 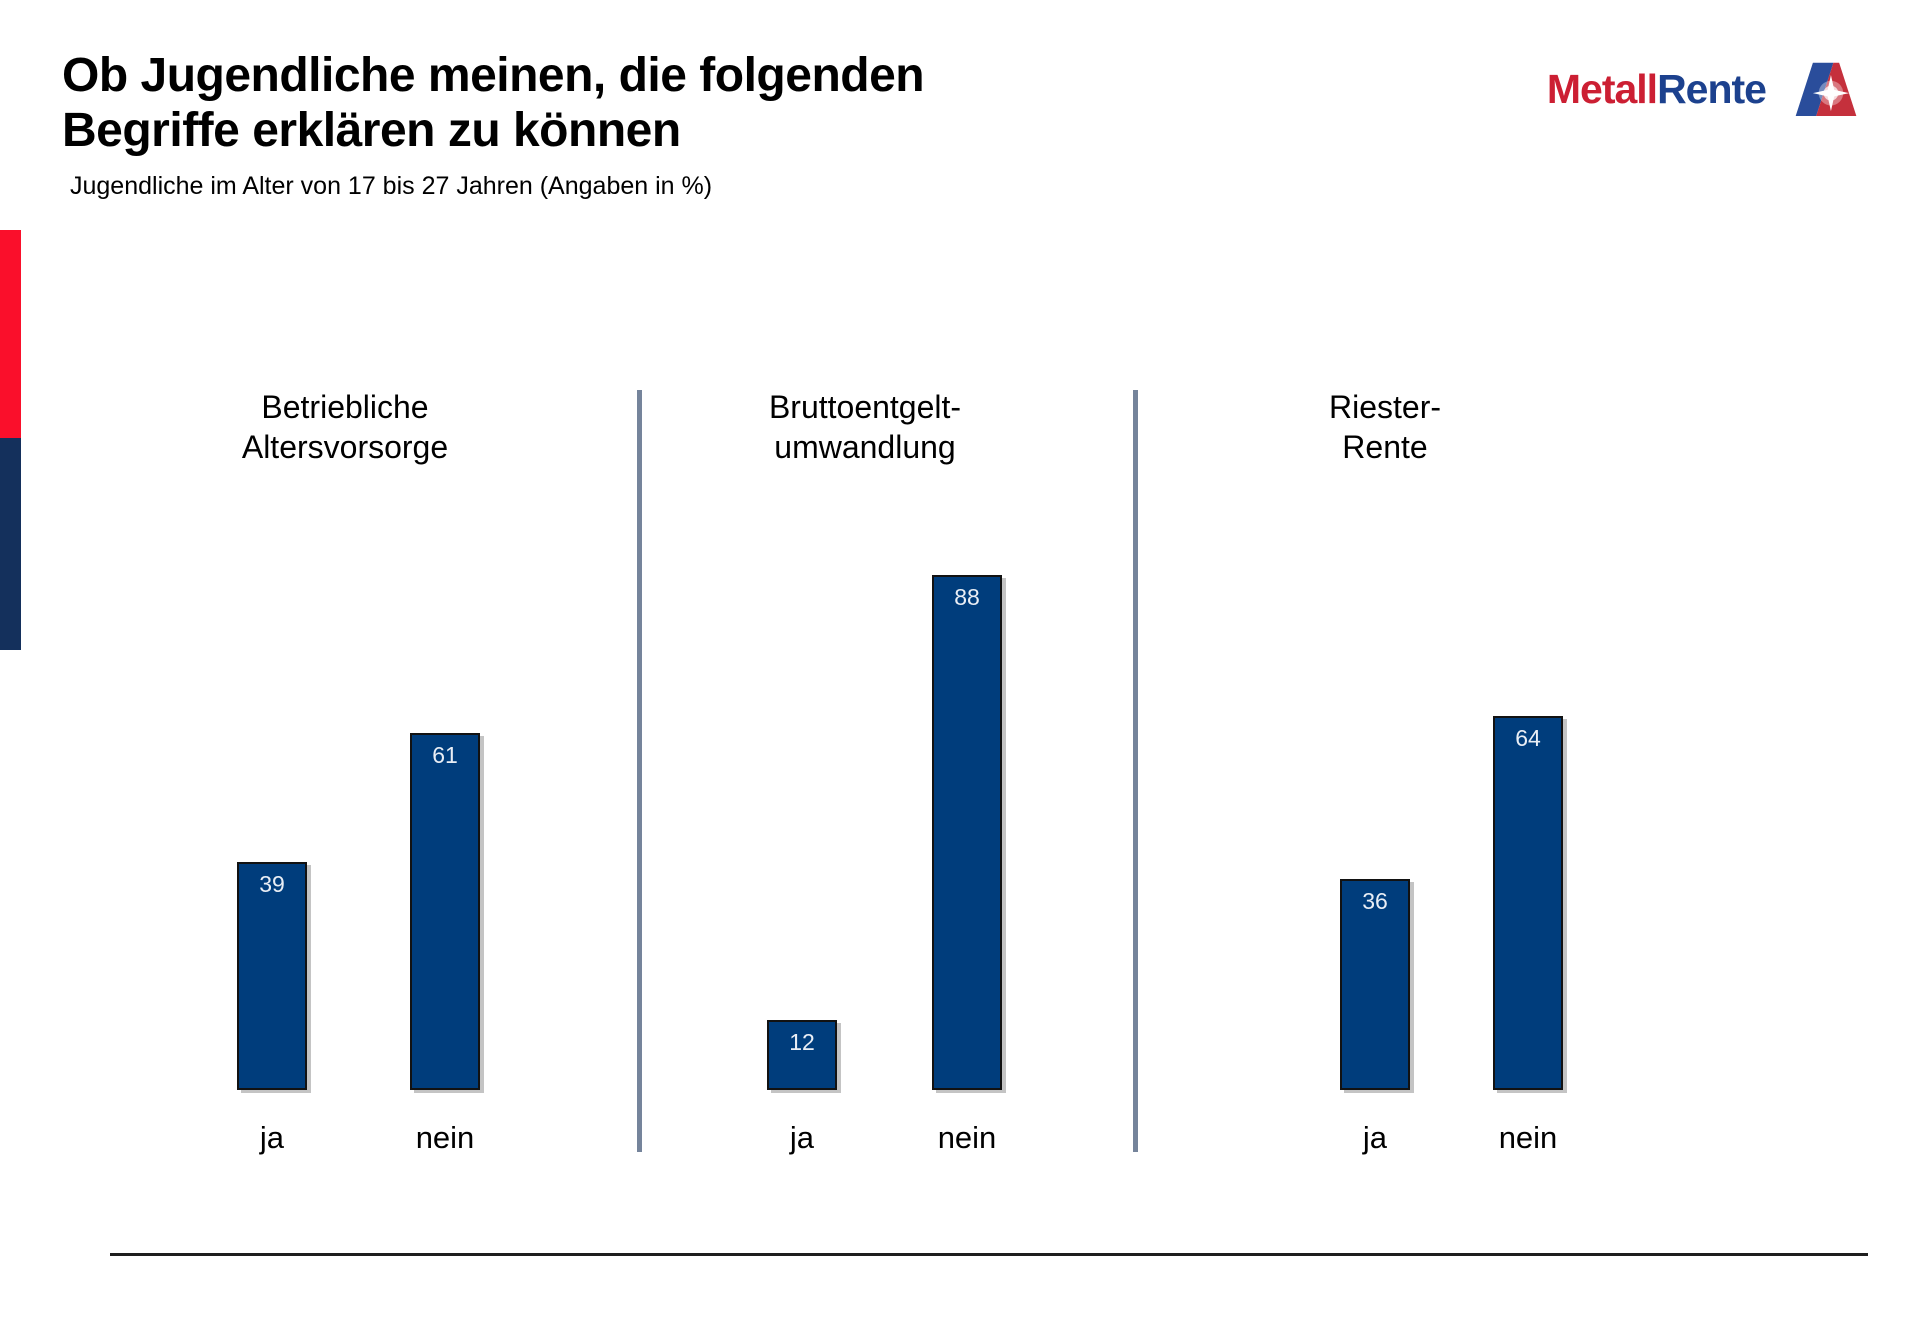 I want to click on group-label-line2: umwandlung, so click(x=865, y=446).